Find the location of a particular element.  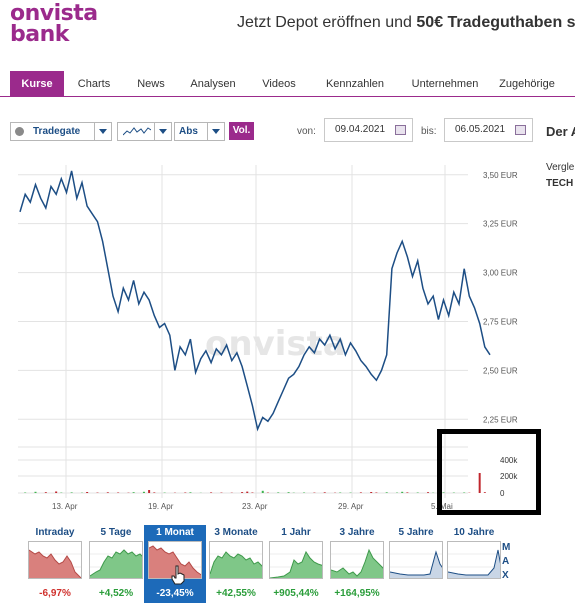

timeframe-5-tage: 5 Tage +4,52% is located at coordinates (116, 564).